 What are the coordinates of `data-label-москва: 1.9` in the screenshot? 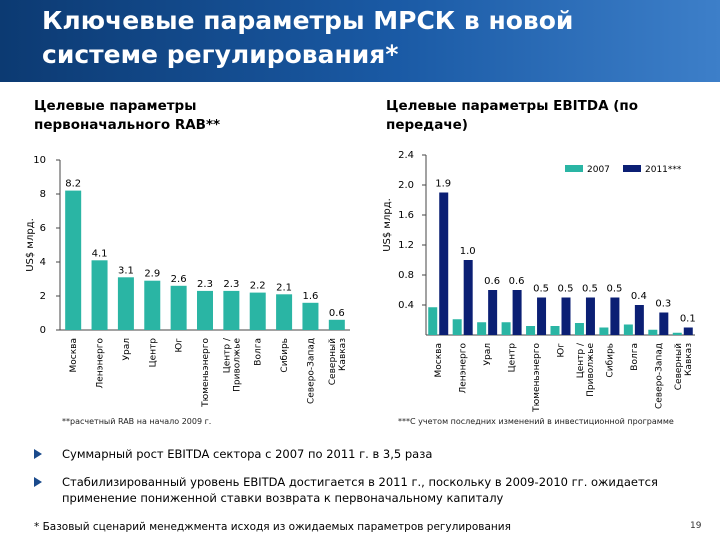 It's located at (443, 184).